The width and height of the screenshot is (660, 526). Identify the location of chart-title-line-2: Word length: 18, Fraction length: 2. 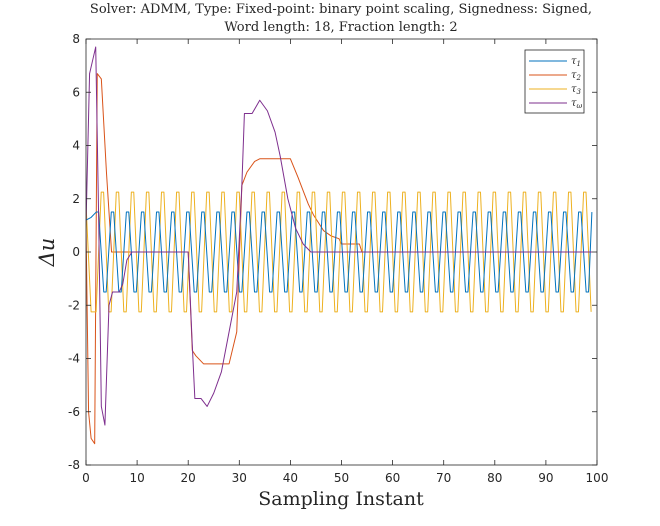
(340, 27).